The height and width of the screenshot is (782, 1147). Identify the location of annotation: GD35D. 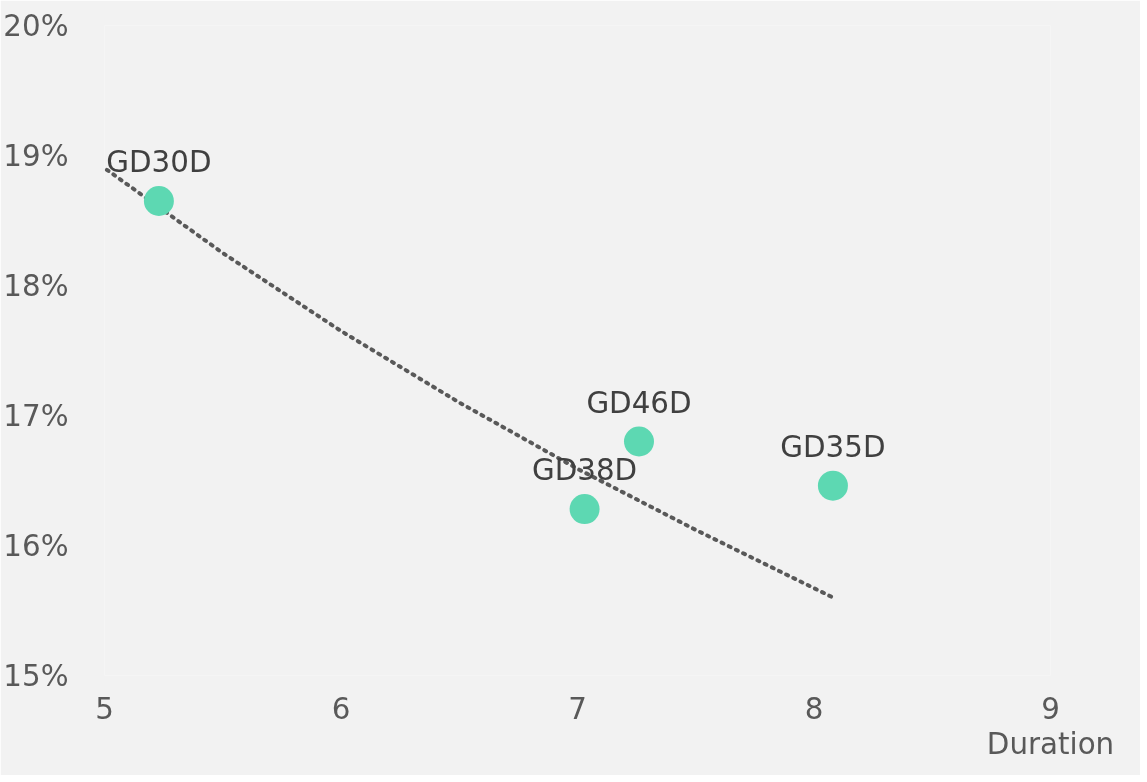
(833, 446).